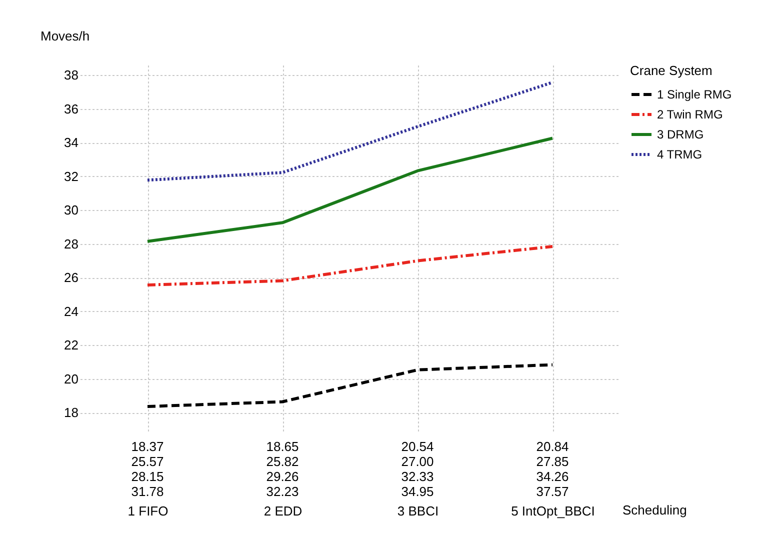  Describe the element at coordinates (552, 446) in the screenshot. I see `data-label: 20.84` at that location.